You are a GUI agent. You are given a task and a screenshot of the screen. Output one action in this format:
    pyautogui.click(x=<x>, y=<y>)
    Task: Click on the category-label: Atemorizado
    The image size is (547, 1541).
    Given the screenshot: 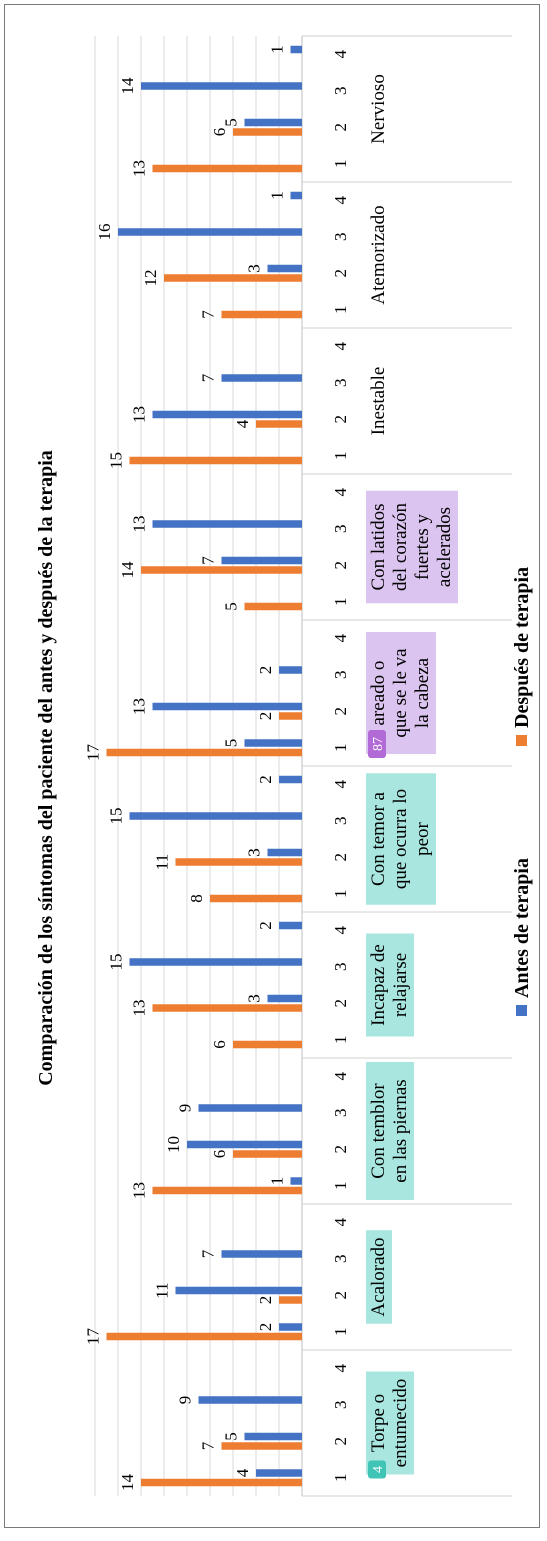 What is the action you would take?
    pyautogui.click(x=378, y=254)
    